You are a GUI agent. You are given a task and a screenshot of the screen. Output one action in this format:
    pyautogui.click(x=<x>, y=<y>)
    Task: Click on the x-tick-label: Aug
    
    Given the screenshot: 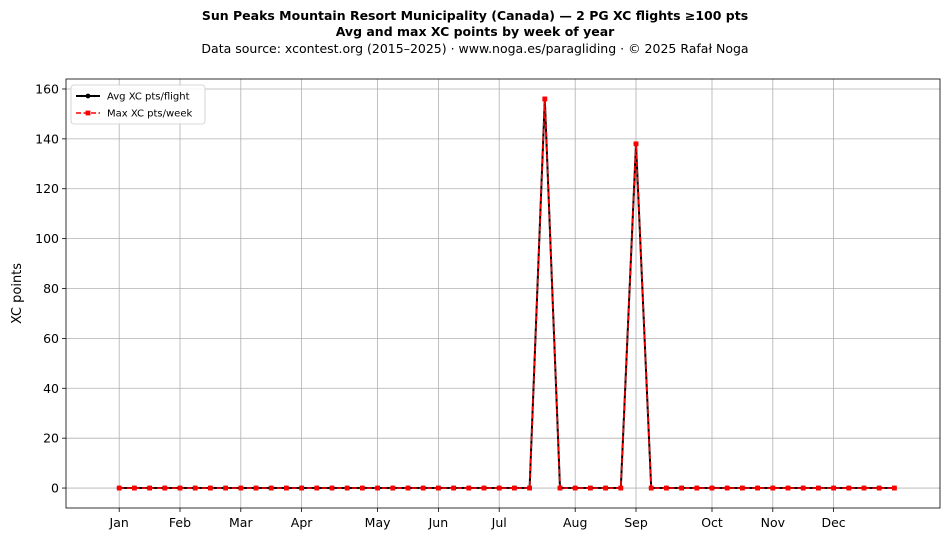 What is the action you would take?
    pyautogui.click(x=575, y=522)
    